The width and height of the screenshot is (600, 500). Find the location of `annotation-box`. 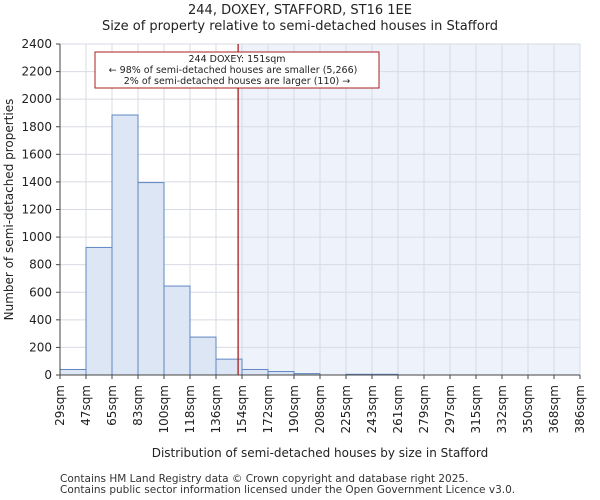

annotation-box is located at coordinates (237, 70).